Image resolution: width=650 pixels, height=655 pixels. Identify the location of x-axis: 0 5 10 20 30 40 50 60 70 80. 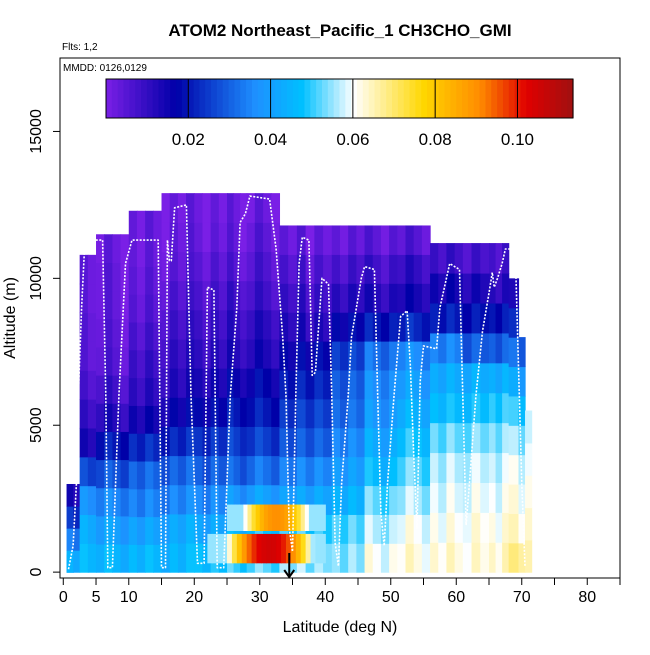
(340, 592).